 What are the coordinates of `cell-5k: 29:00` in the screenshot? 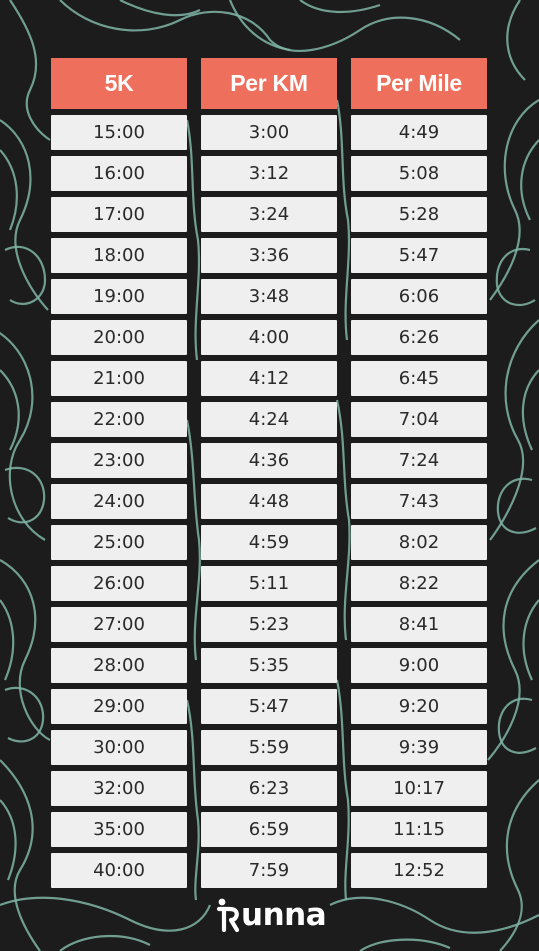 It's located at (119, 706).